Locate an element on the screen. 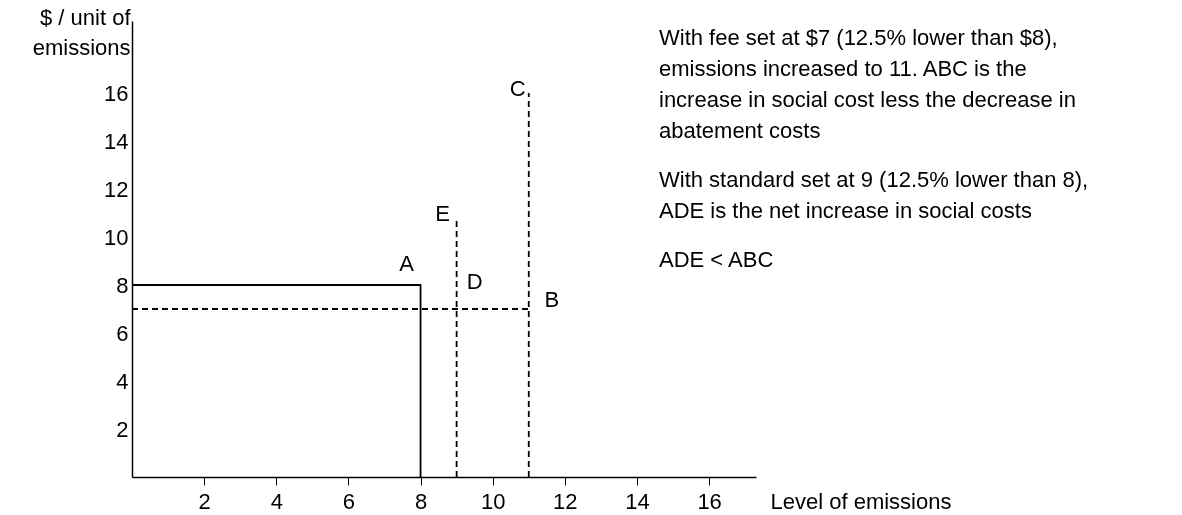 Image resolution: width=1182 pixels, height=515 pixels. annotation: With fee set at $7 (12.5% lower than $8), emissions increased to 11. ABC is the increase in social cost less the decrease in abatement costs is located at coordinates (867, 84).